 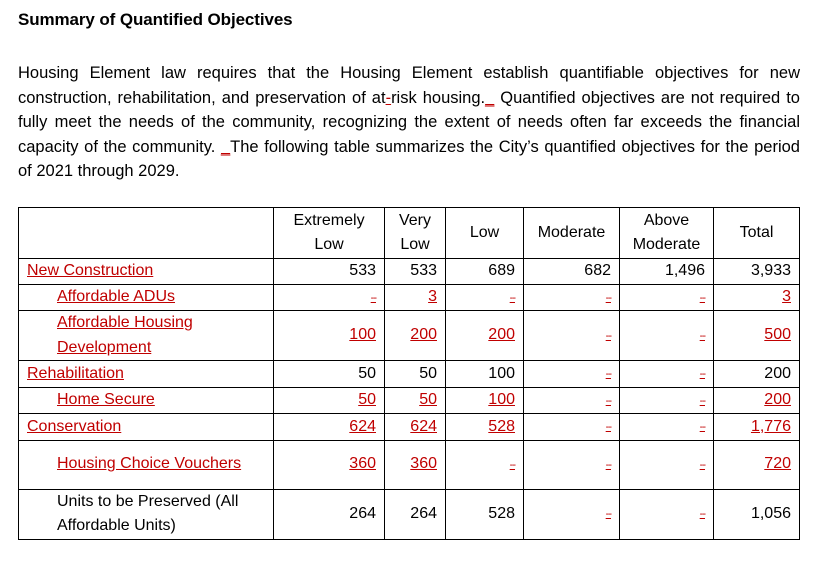 What do you see at coordinates (146, 427) in the screenshot?
I see `row-label-cell: Conservation` at bounding box center [146, 427].